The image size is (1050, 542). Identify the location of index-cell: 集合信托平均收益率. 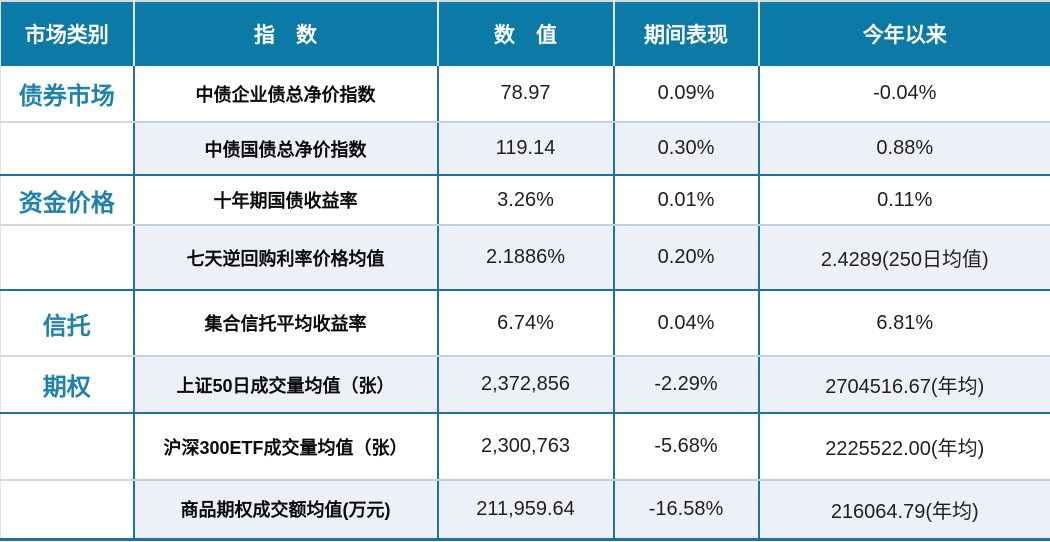
(285, 323).